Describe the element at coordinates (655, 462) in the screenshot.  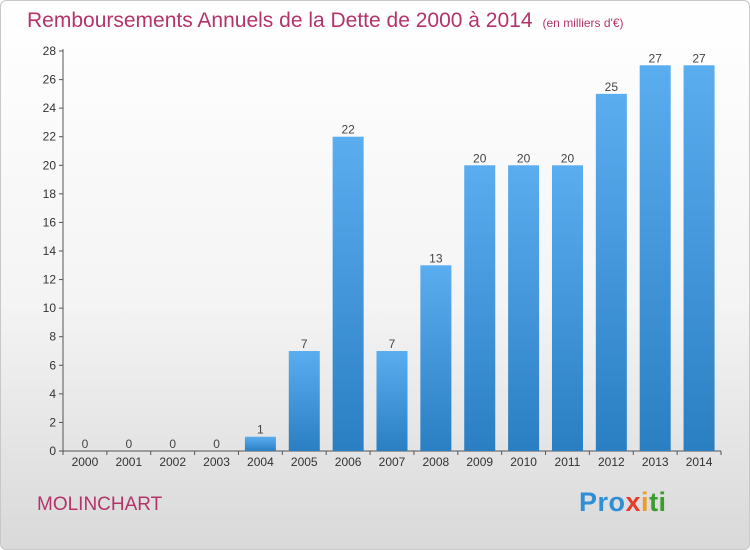
I see `x-tick-label: 2013` at that location.